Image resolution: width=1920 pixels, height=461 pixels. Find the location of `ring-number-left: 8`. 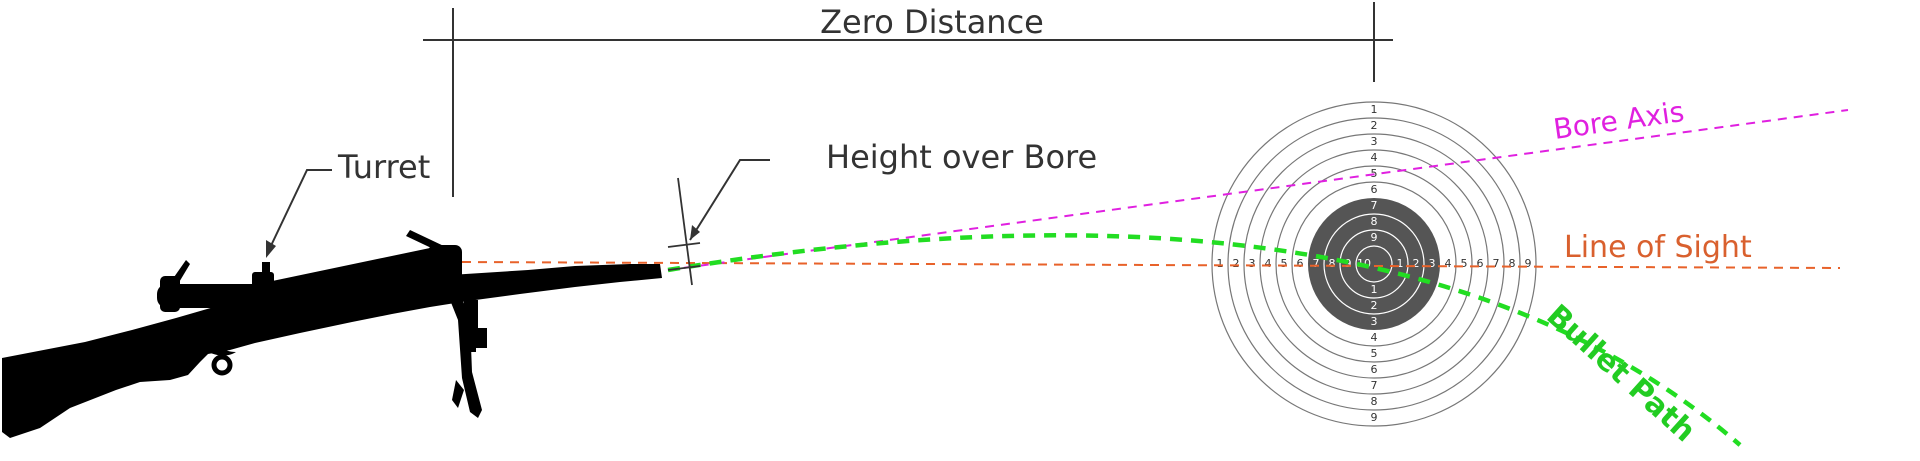

ring-number-left: 8 is located at coordinates (1332, 263).